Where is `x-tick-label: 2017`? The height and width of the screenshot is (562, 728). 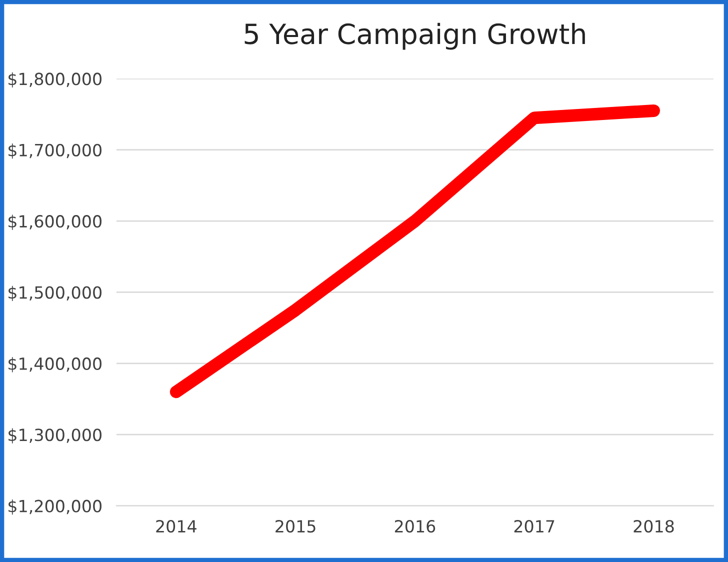 x-tick-label: 2017 is located at coordinates (534, 526).